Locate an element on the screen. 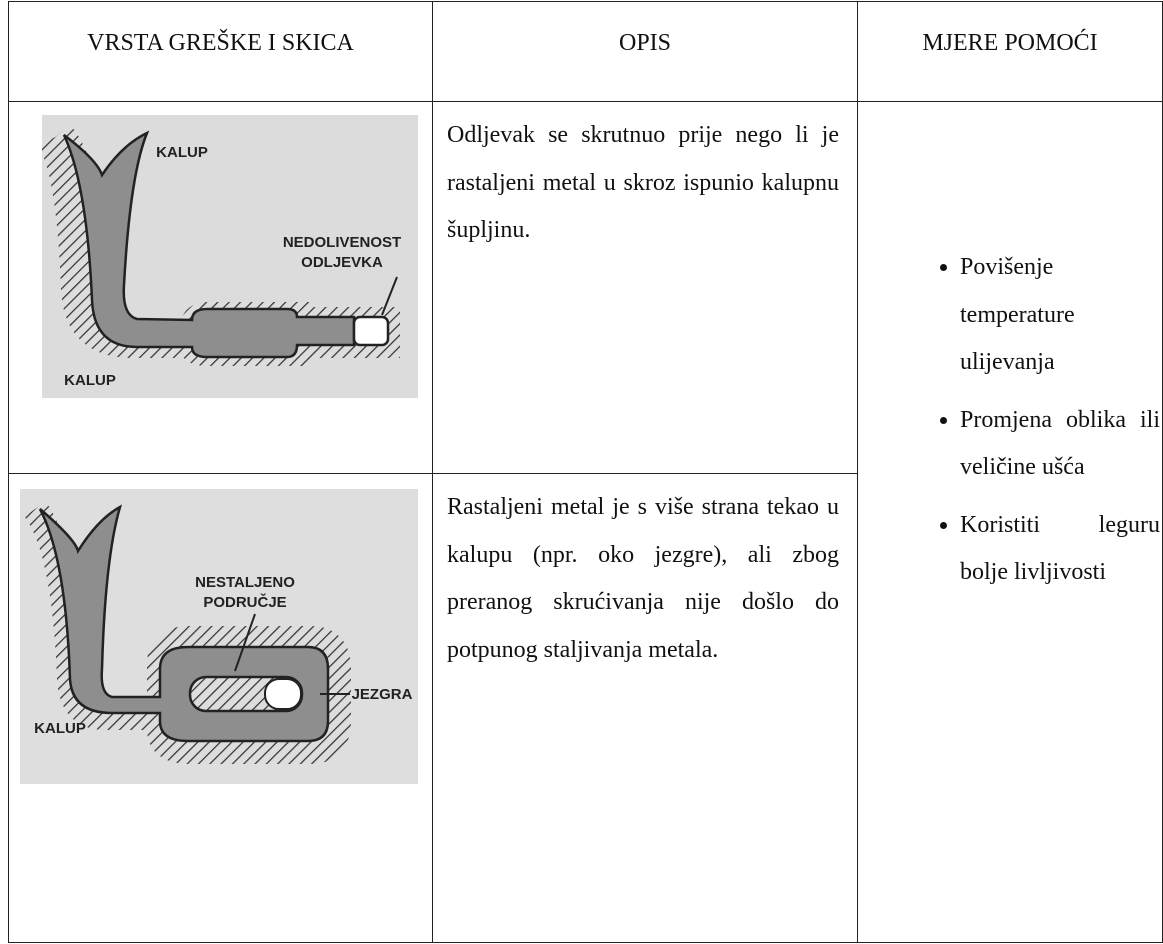  sketch-label: NEDOLIVENOST is located at coordinates (342, 242).